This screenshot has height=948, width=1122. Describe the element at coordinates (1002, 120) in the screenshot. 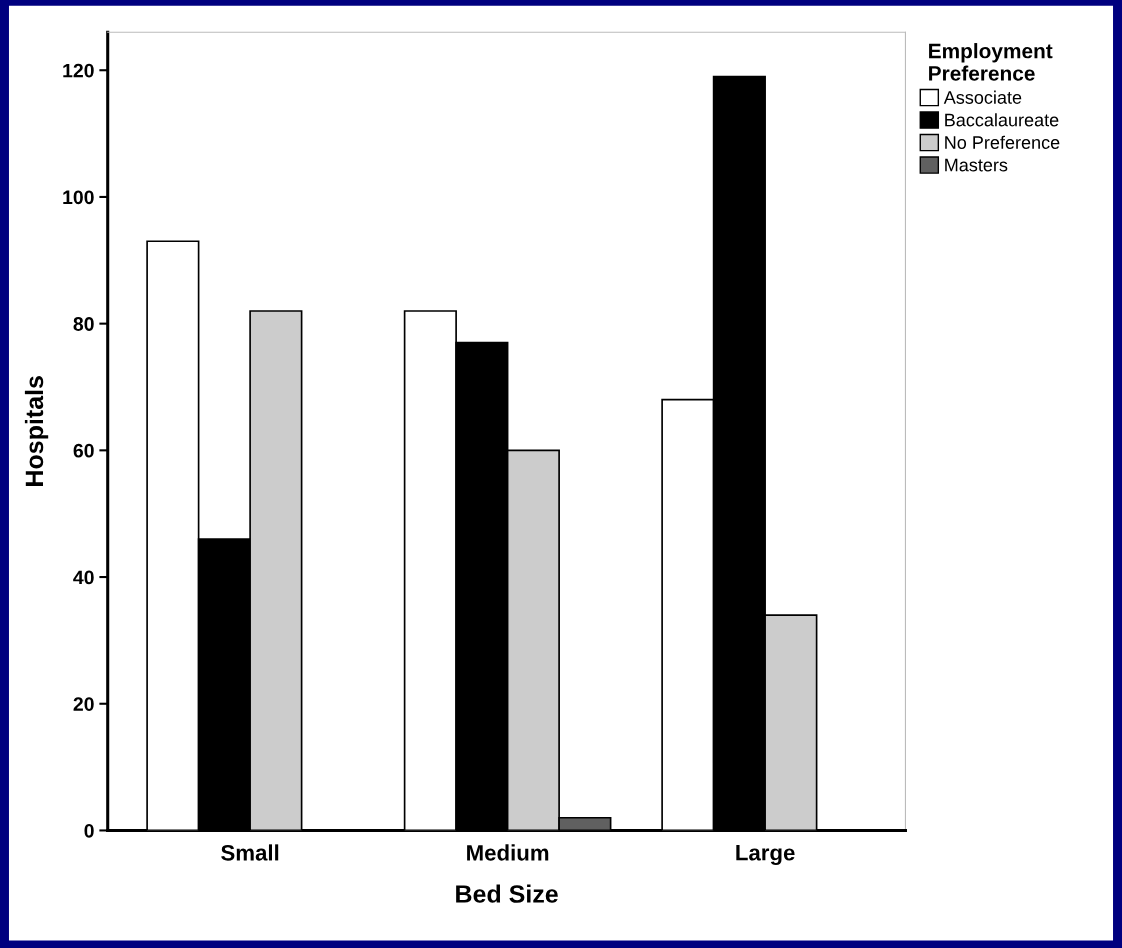

I see `legend-label: Baccalaureate` at that location.